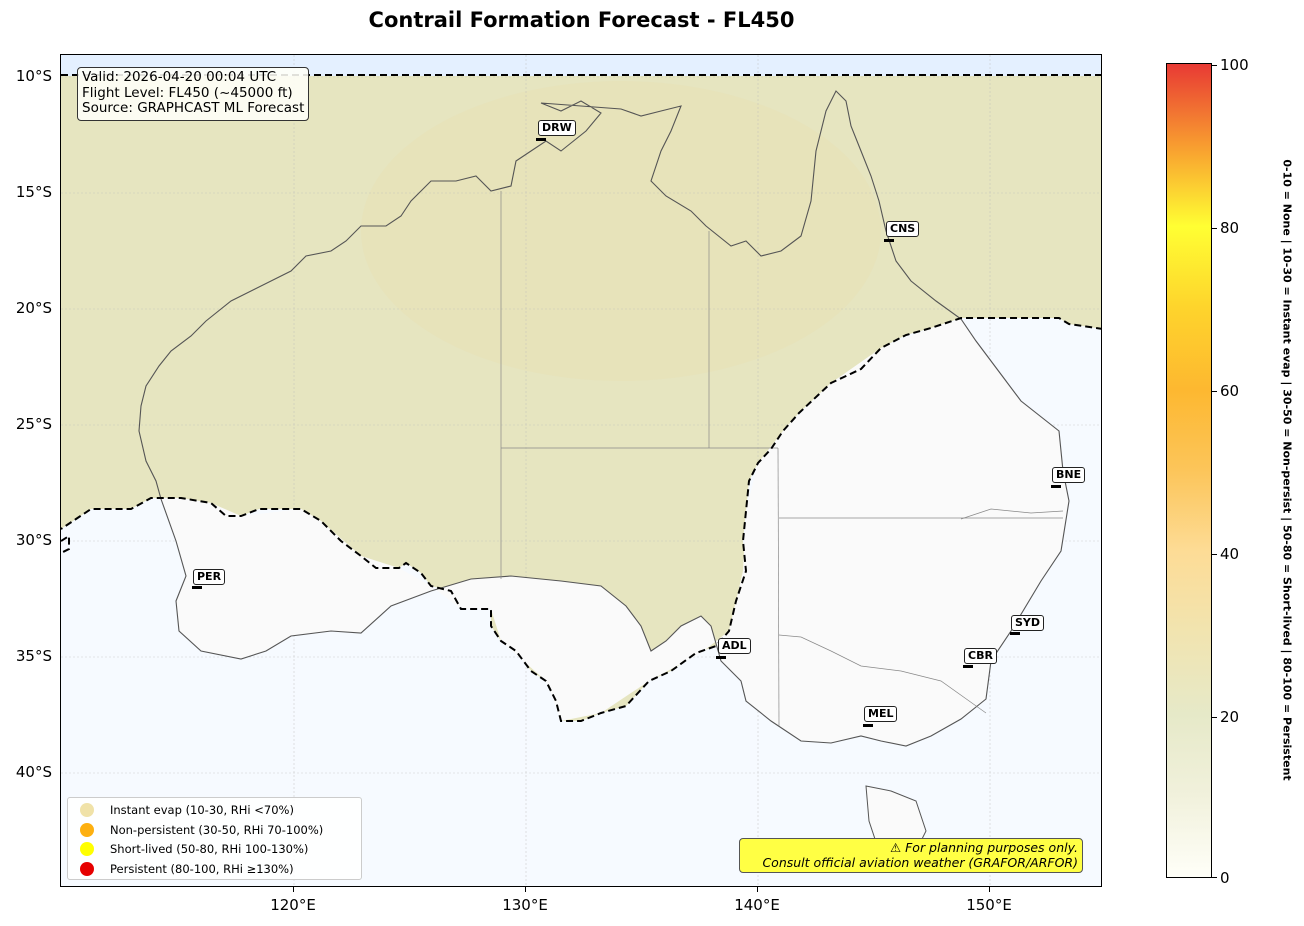  Describe the element at coordinates (33, 772) in the screenshot. I see `y-tick-label: 40°S` at that location.